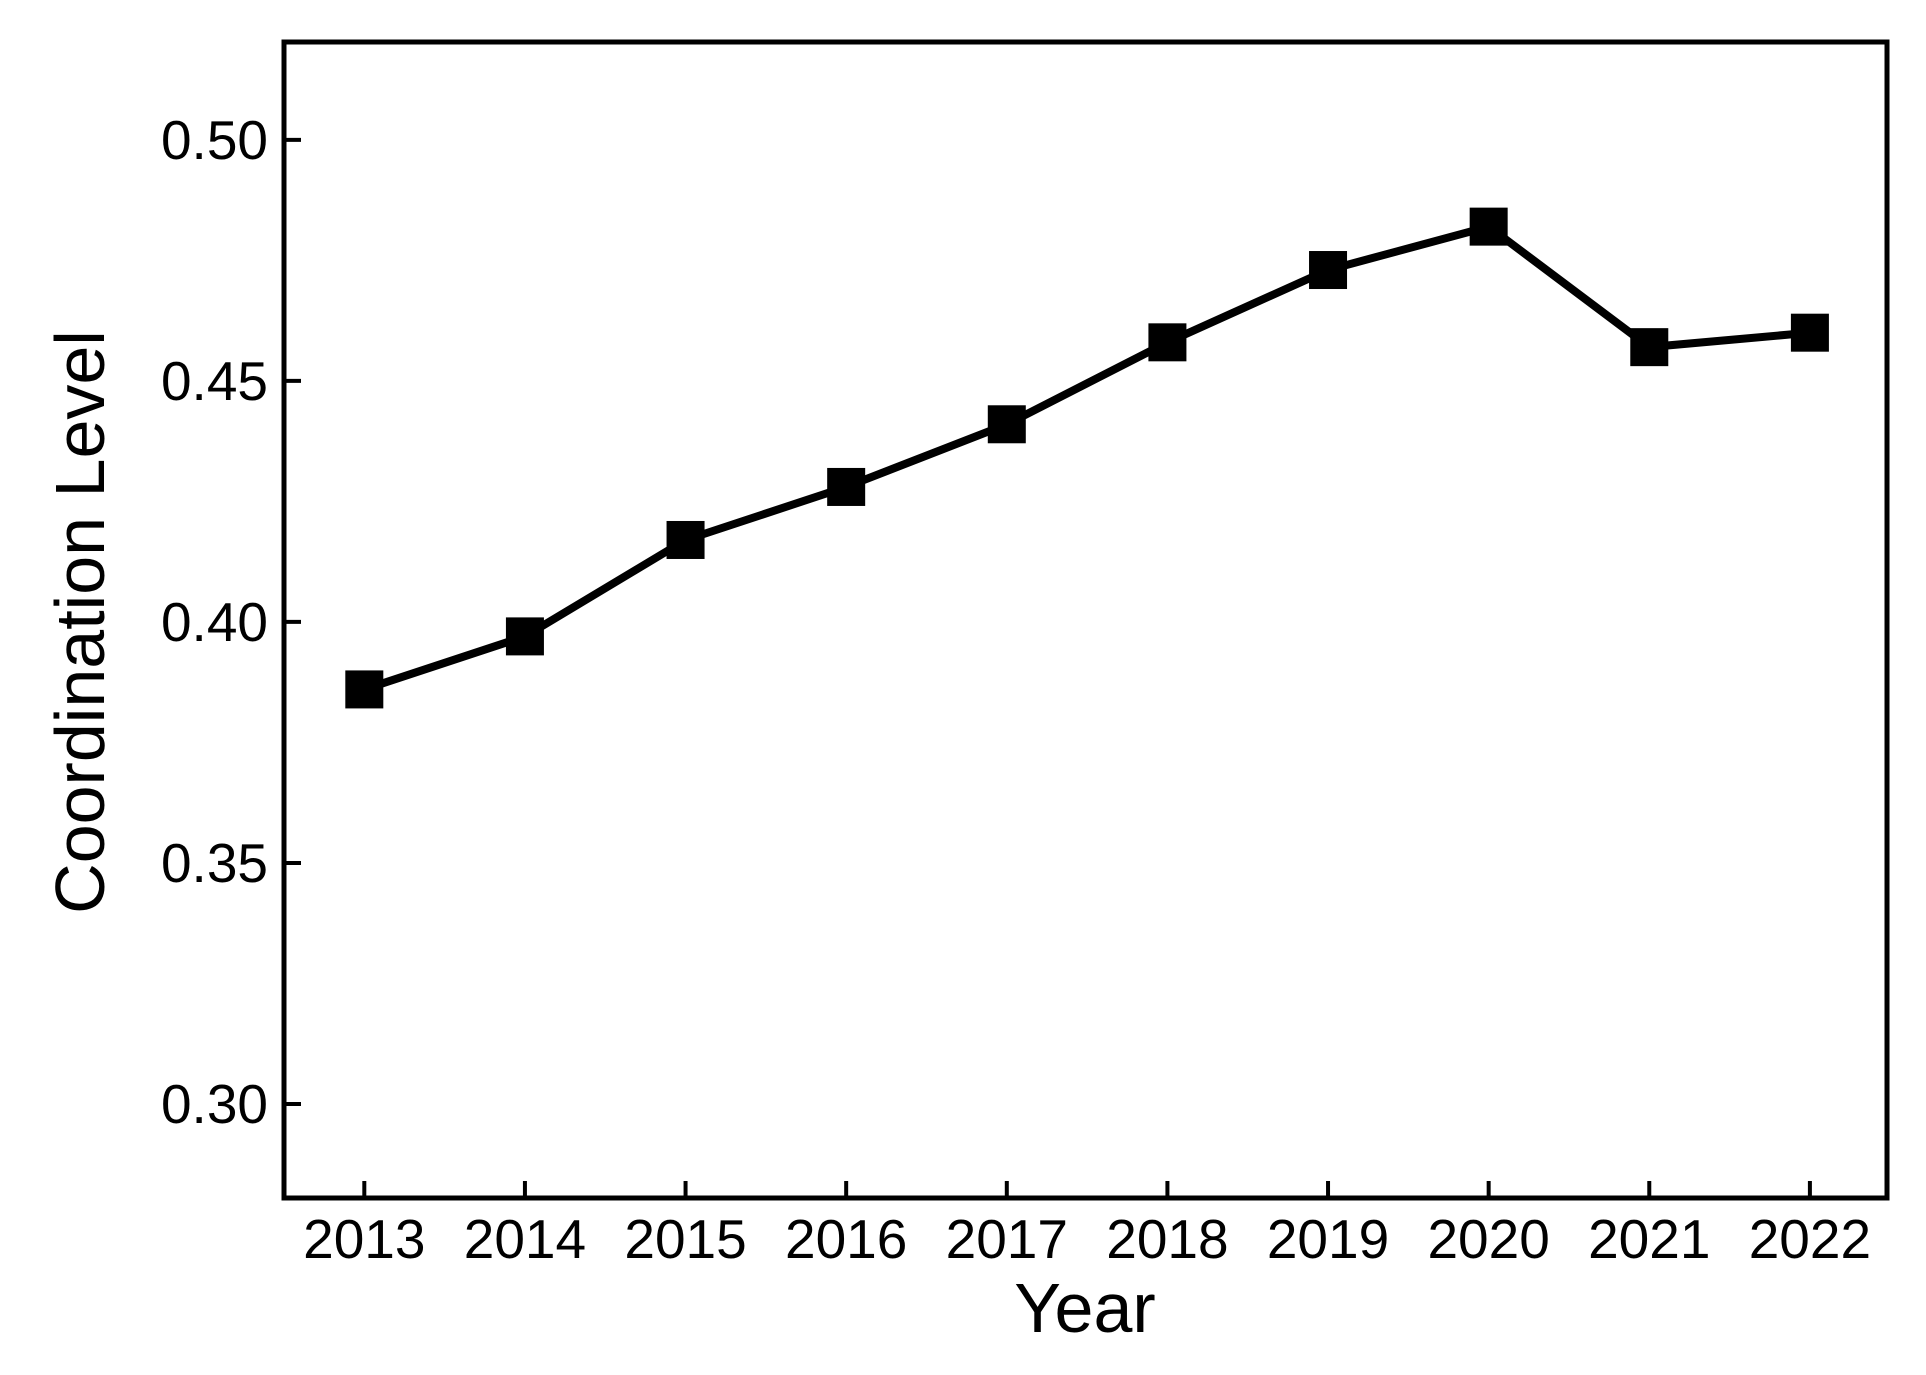  What do you see at coordinates (846, 486) in the screenshot?
I see `data-point-2016` at bounding box center [846, 486].